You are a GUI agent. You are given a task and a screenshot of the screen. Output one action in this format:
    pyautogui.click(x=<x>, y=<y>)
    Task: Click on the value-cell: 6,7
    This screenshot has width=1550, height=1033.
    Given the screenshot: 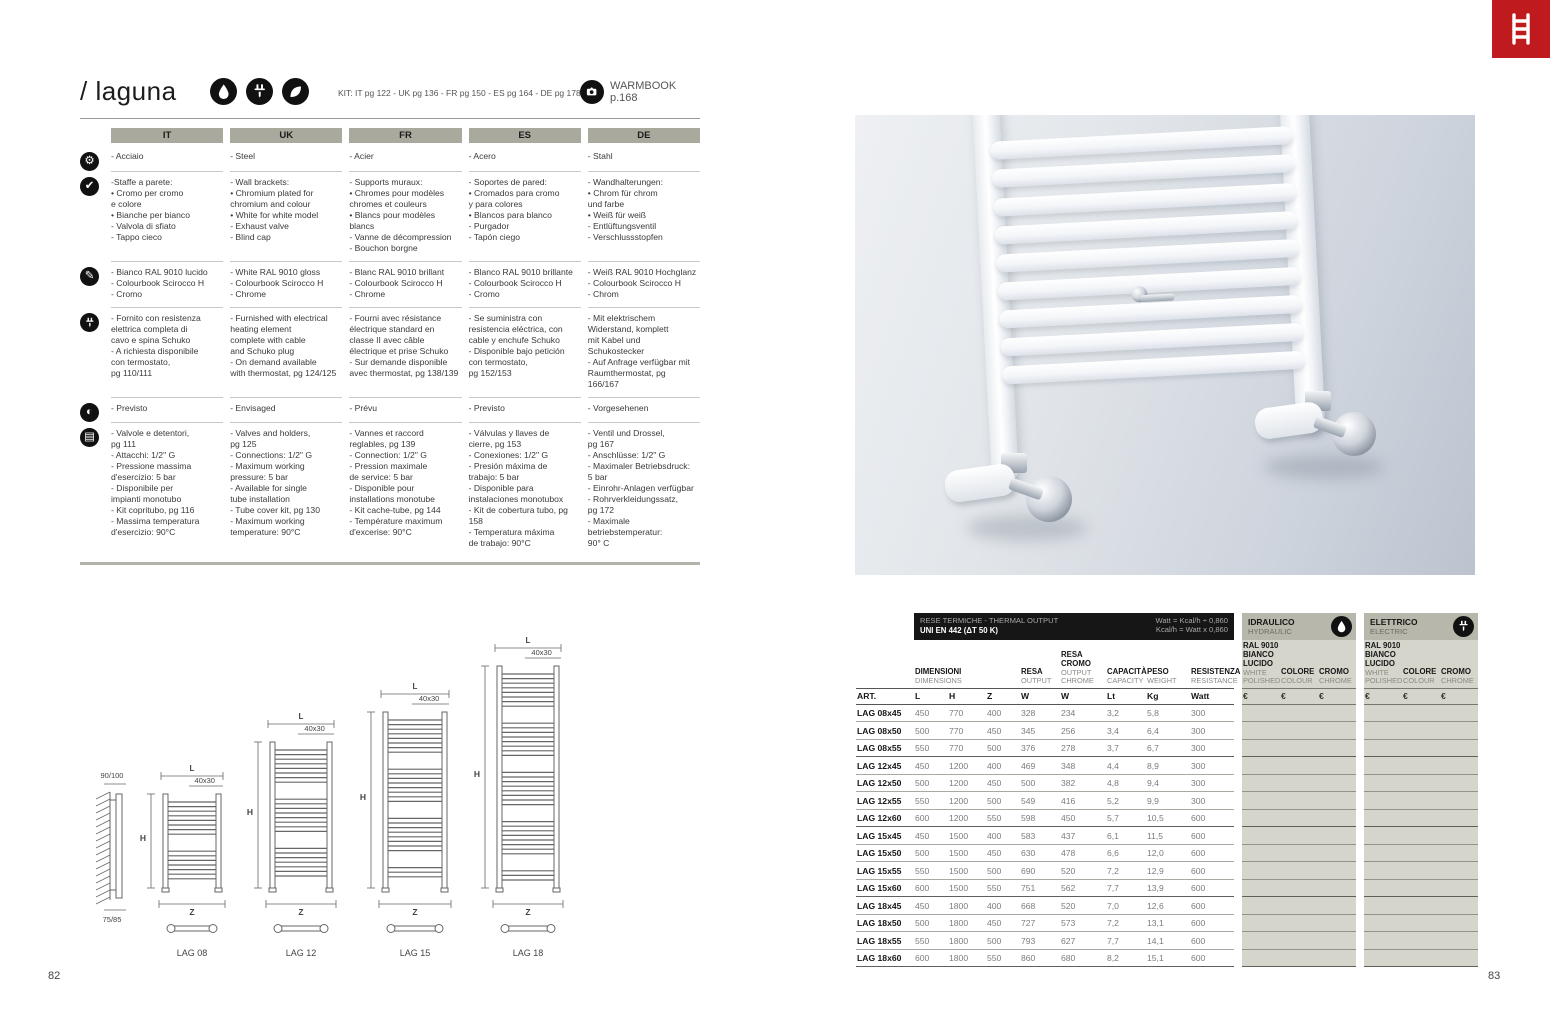 What is the action you would take?
    pyautogui.click(x=1168, y=749)
    